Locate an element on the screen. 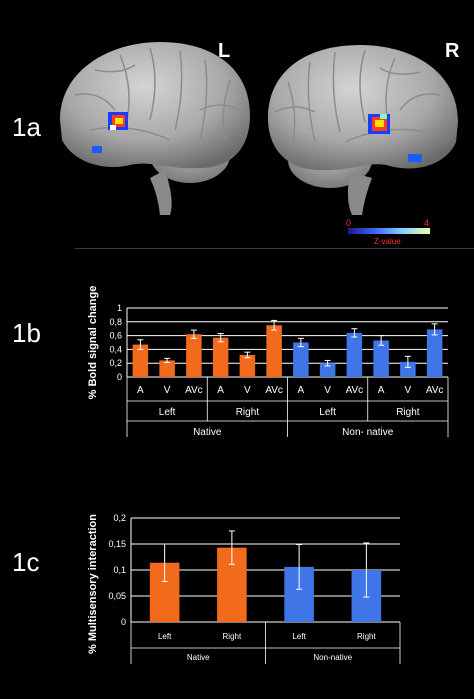 This screenshot has width=474, height=699. group-label: Non-native is located at coordinates (332, 657).